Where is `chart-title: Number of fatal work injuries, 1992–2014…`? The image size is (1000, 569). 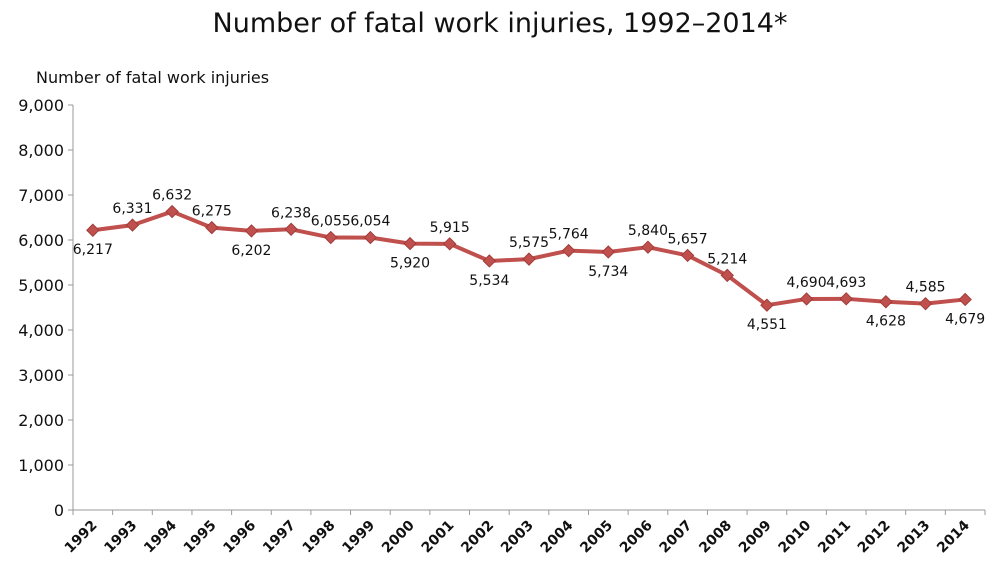
chart-title: Number of fatal work injuries, 1992–2014… is located at coordinates (500, 23).